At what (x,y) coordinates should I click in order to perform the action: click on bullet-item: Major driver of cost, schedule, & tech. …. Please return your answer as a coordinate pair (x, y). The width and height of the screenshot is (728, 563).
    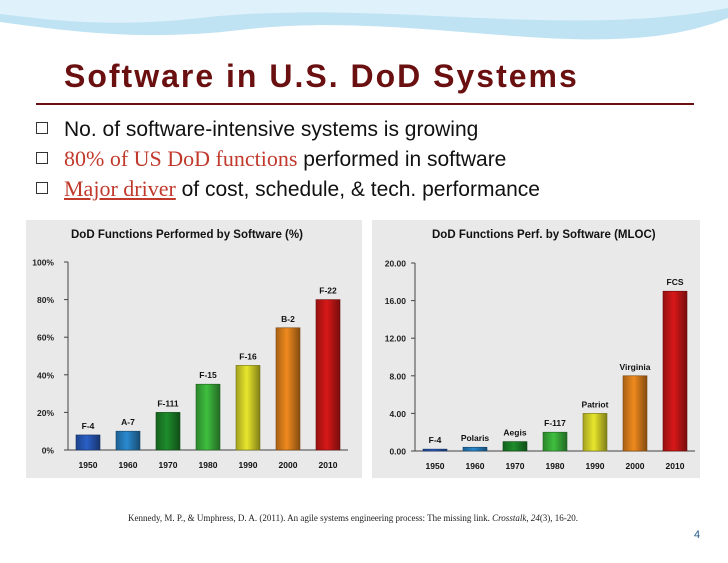
    Looking at the image, I should click on (288, 190).